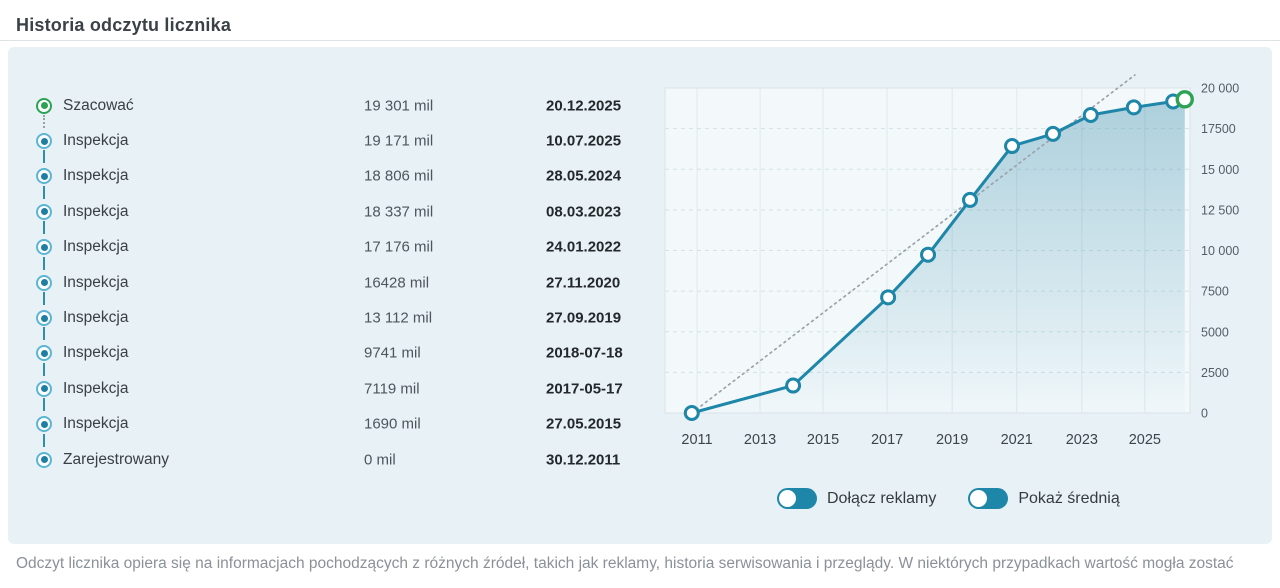 The height and width of the screenshot is (588, 1280). Describe the element at coordinates (584, 141) in the screenshot. I see `timeline-entry-date: 10.07.2025` at that location.